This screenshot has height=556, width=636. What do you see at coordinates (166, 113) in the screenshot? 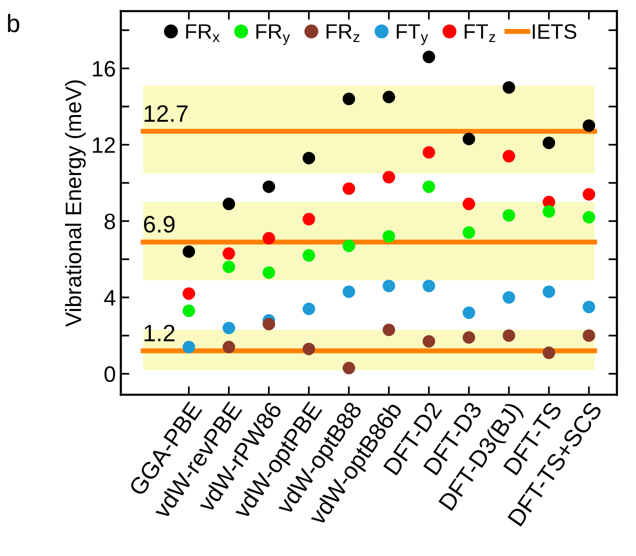
I see `ref-line-label: 12.7` at bounding box center [166, 113].